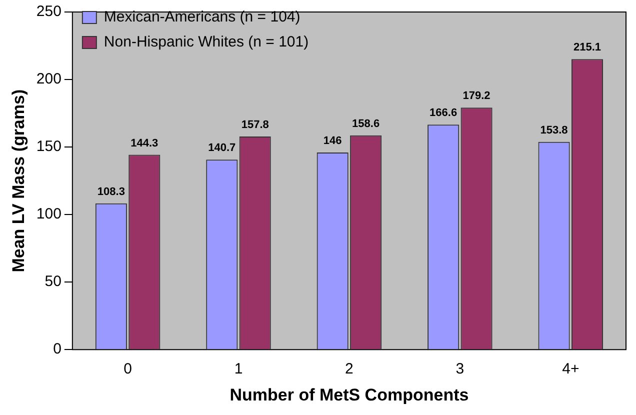 The image size is (636, 415). Describe the element at coordinates (587, 48) in the screenshot. I see `data-label: 215.1` at that location.